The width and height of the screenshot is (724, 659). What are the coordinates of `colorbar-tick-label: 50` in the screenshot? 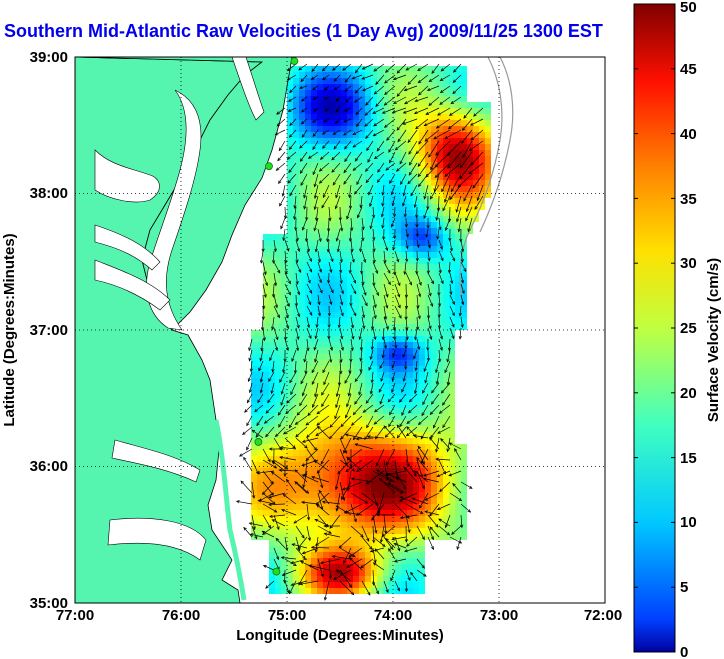 It's located at (688, 8).